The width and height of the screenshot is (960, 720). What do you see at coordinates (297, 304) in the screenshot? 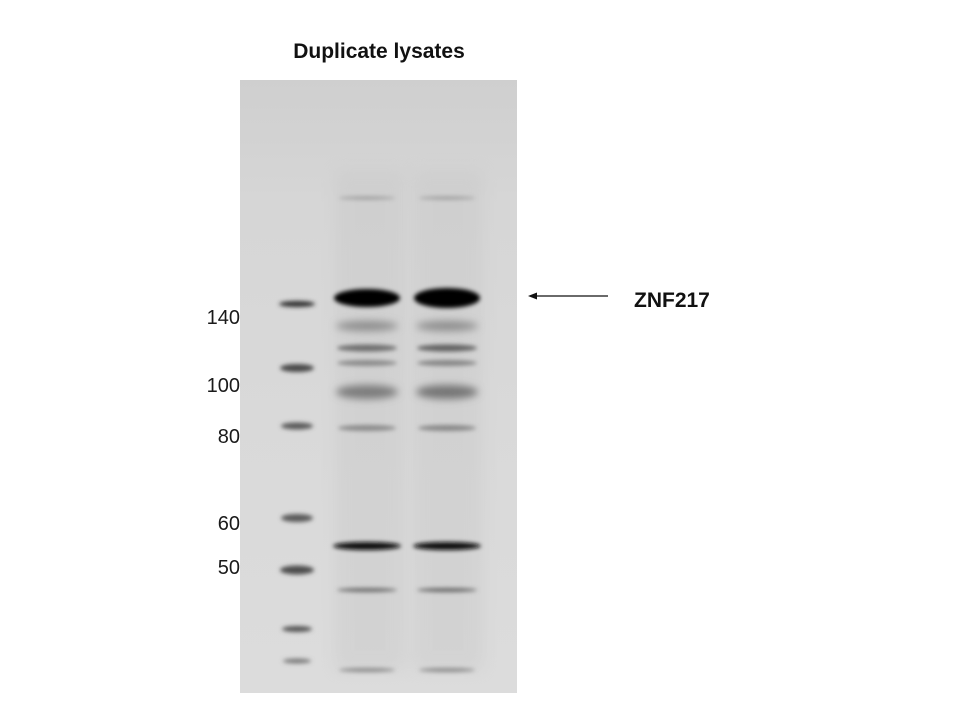
I see `ladder-band-top` at bounding box center [297, 304].